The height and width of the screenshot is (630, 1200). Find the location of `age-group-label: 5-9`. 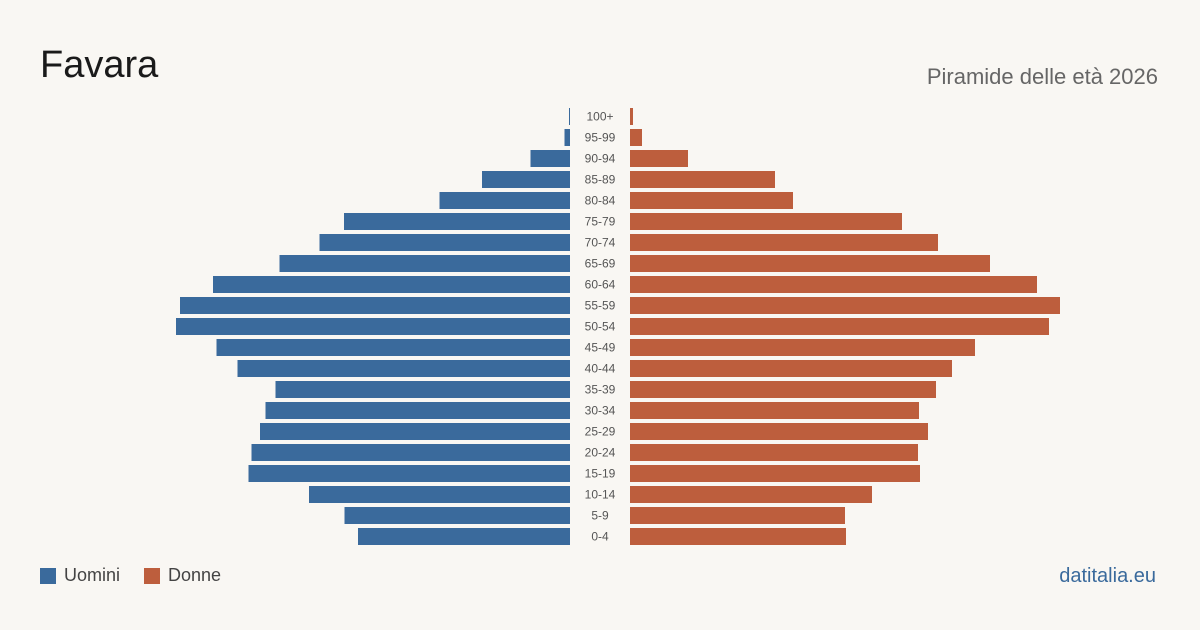

age-group-label: 5-9 is located at coordinates (600, 516).